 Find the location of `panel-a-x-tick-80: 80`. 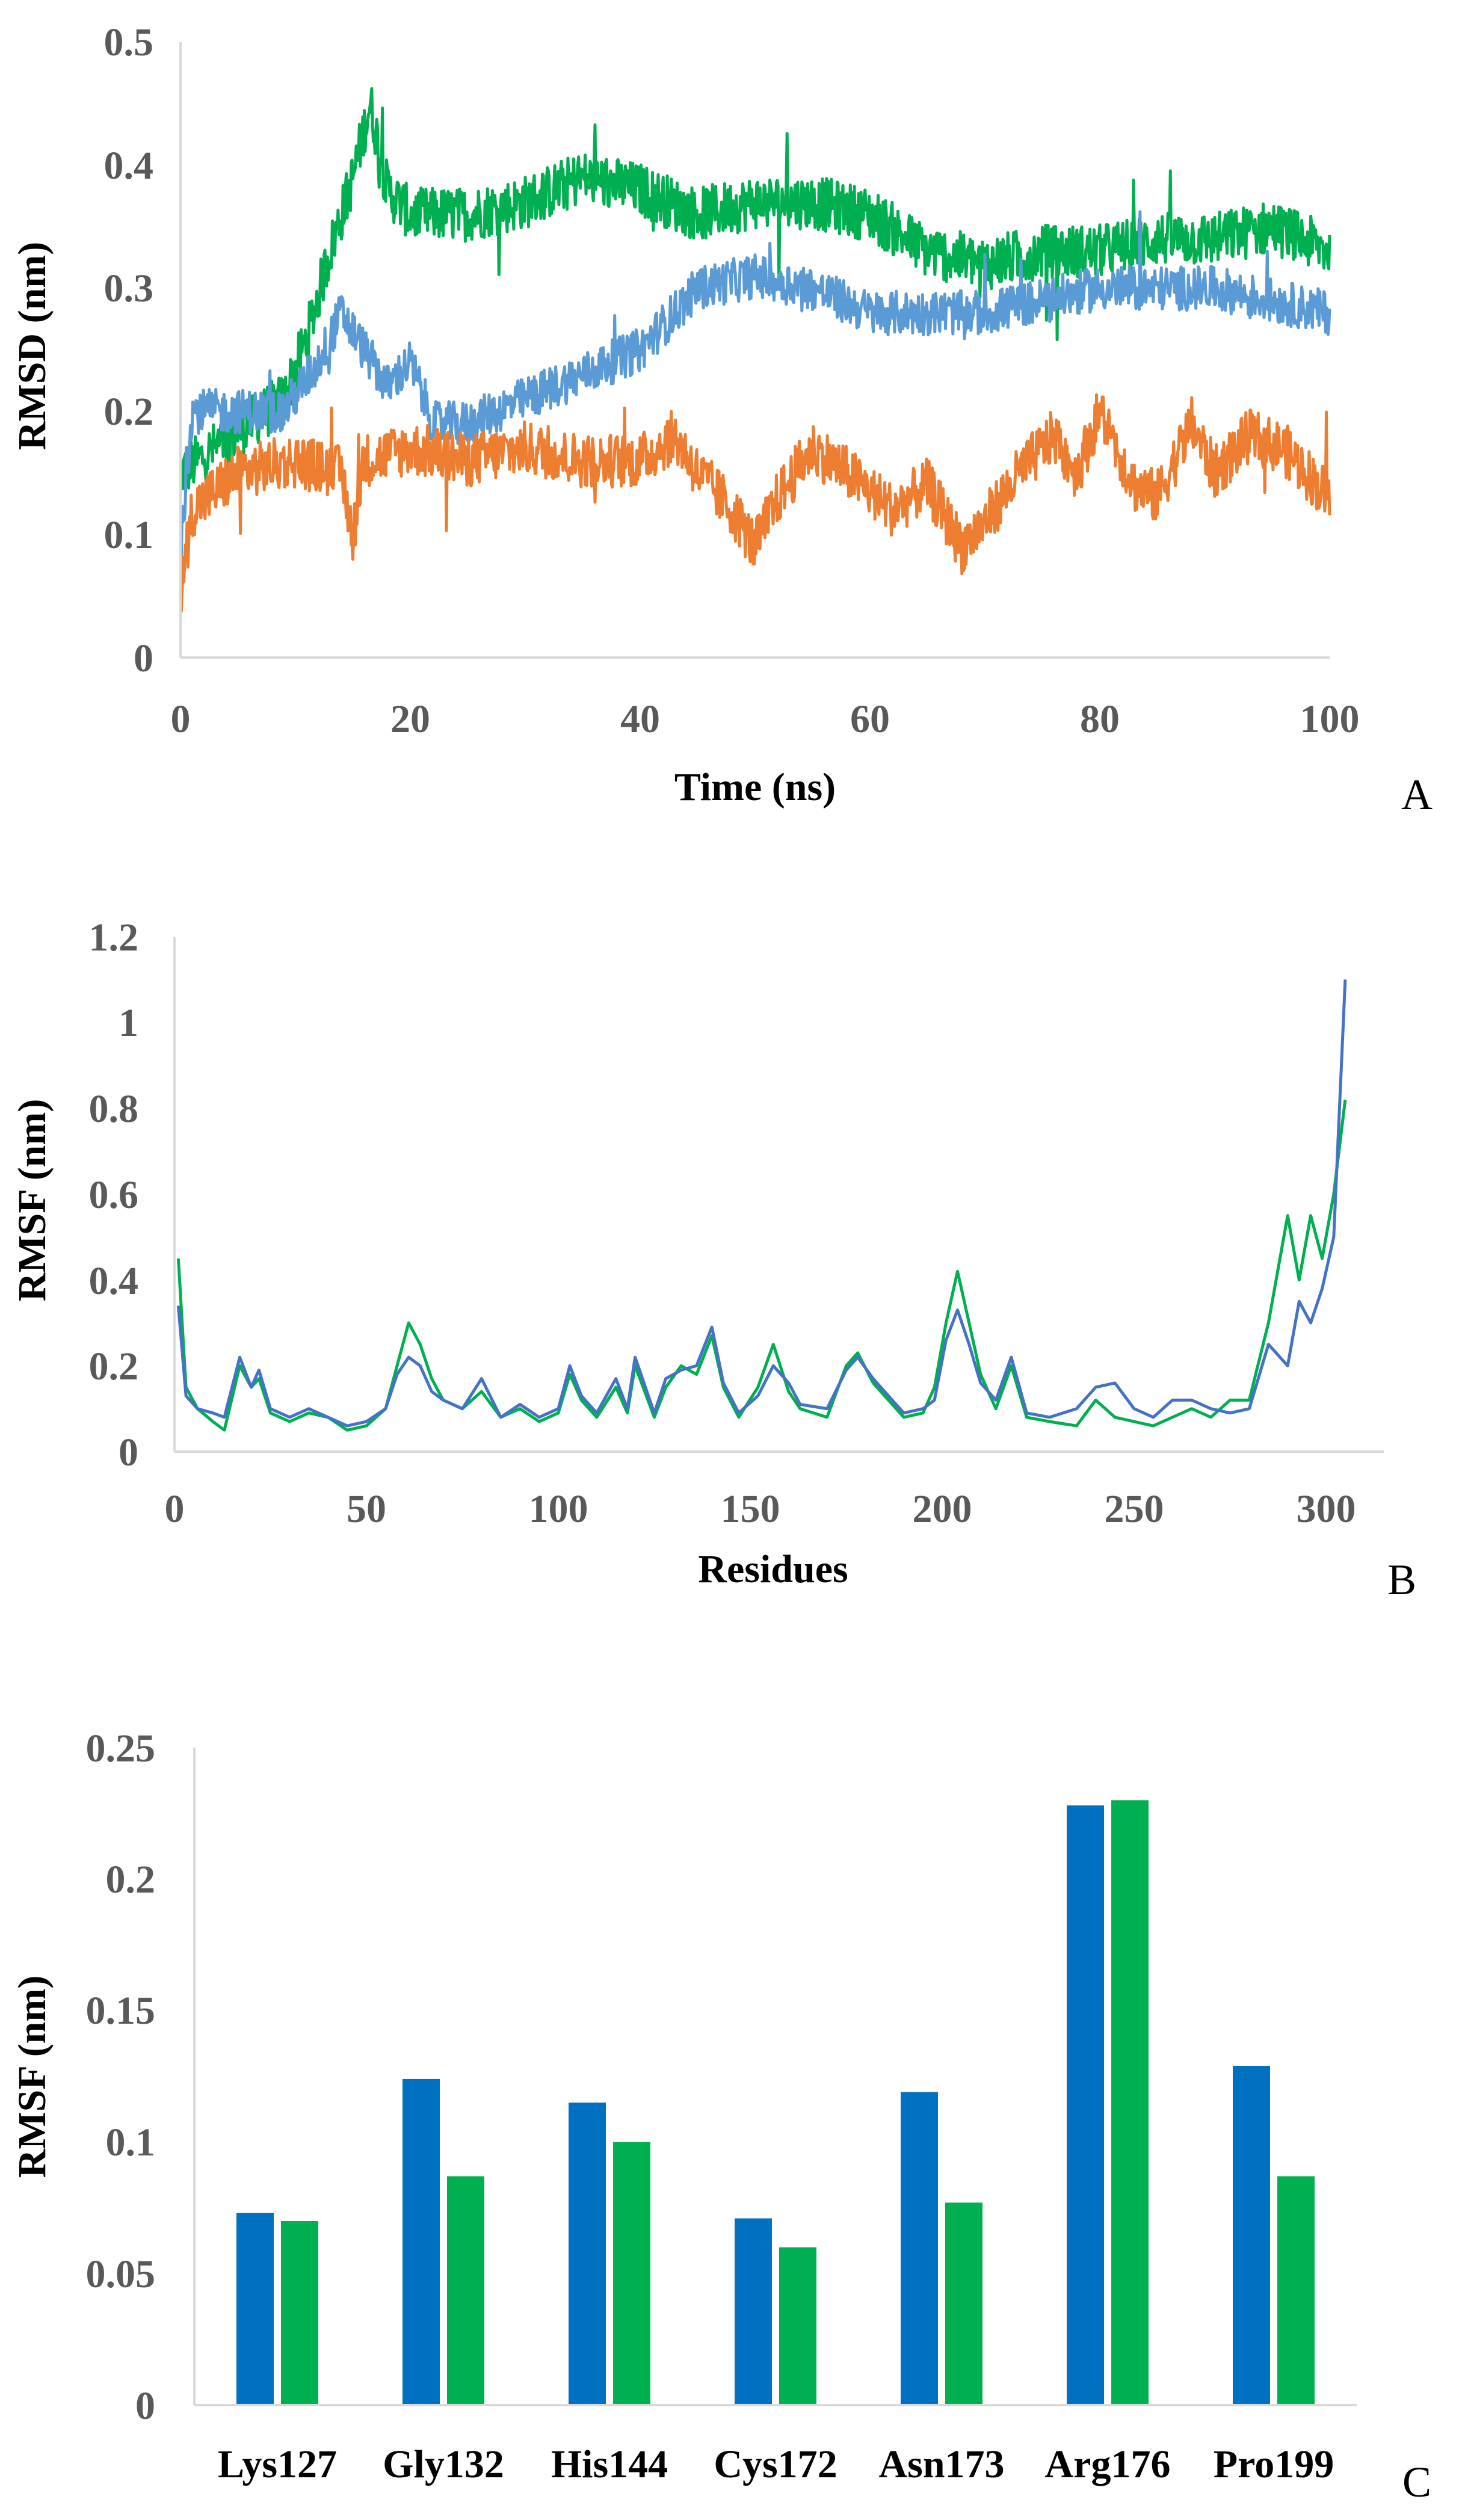

panel-a-x-tick-80: 80 is located at coordinates (1100, 719).